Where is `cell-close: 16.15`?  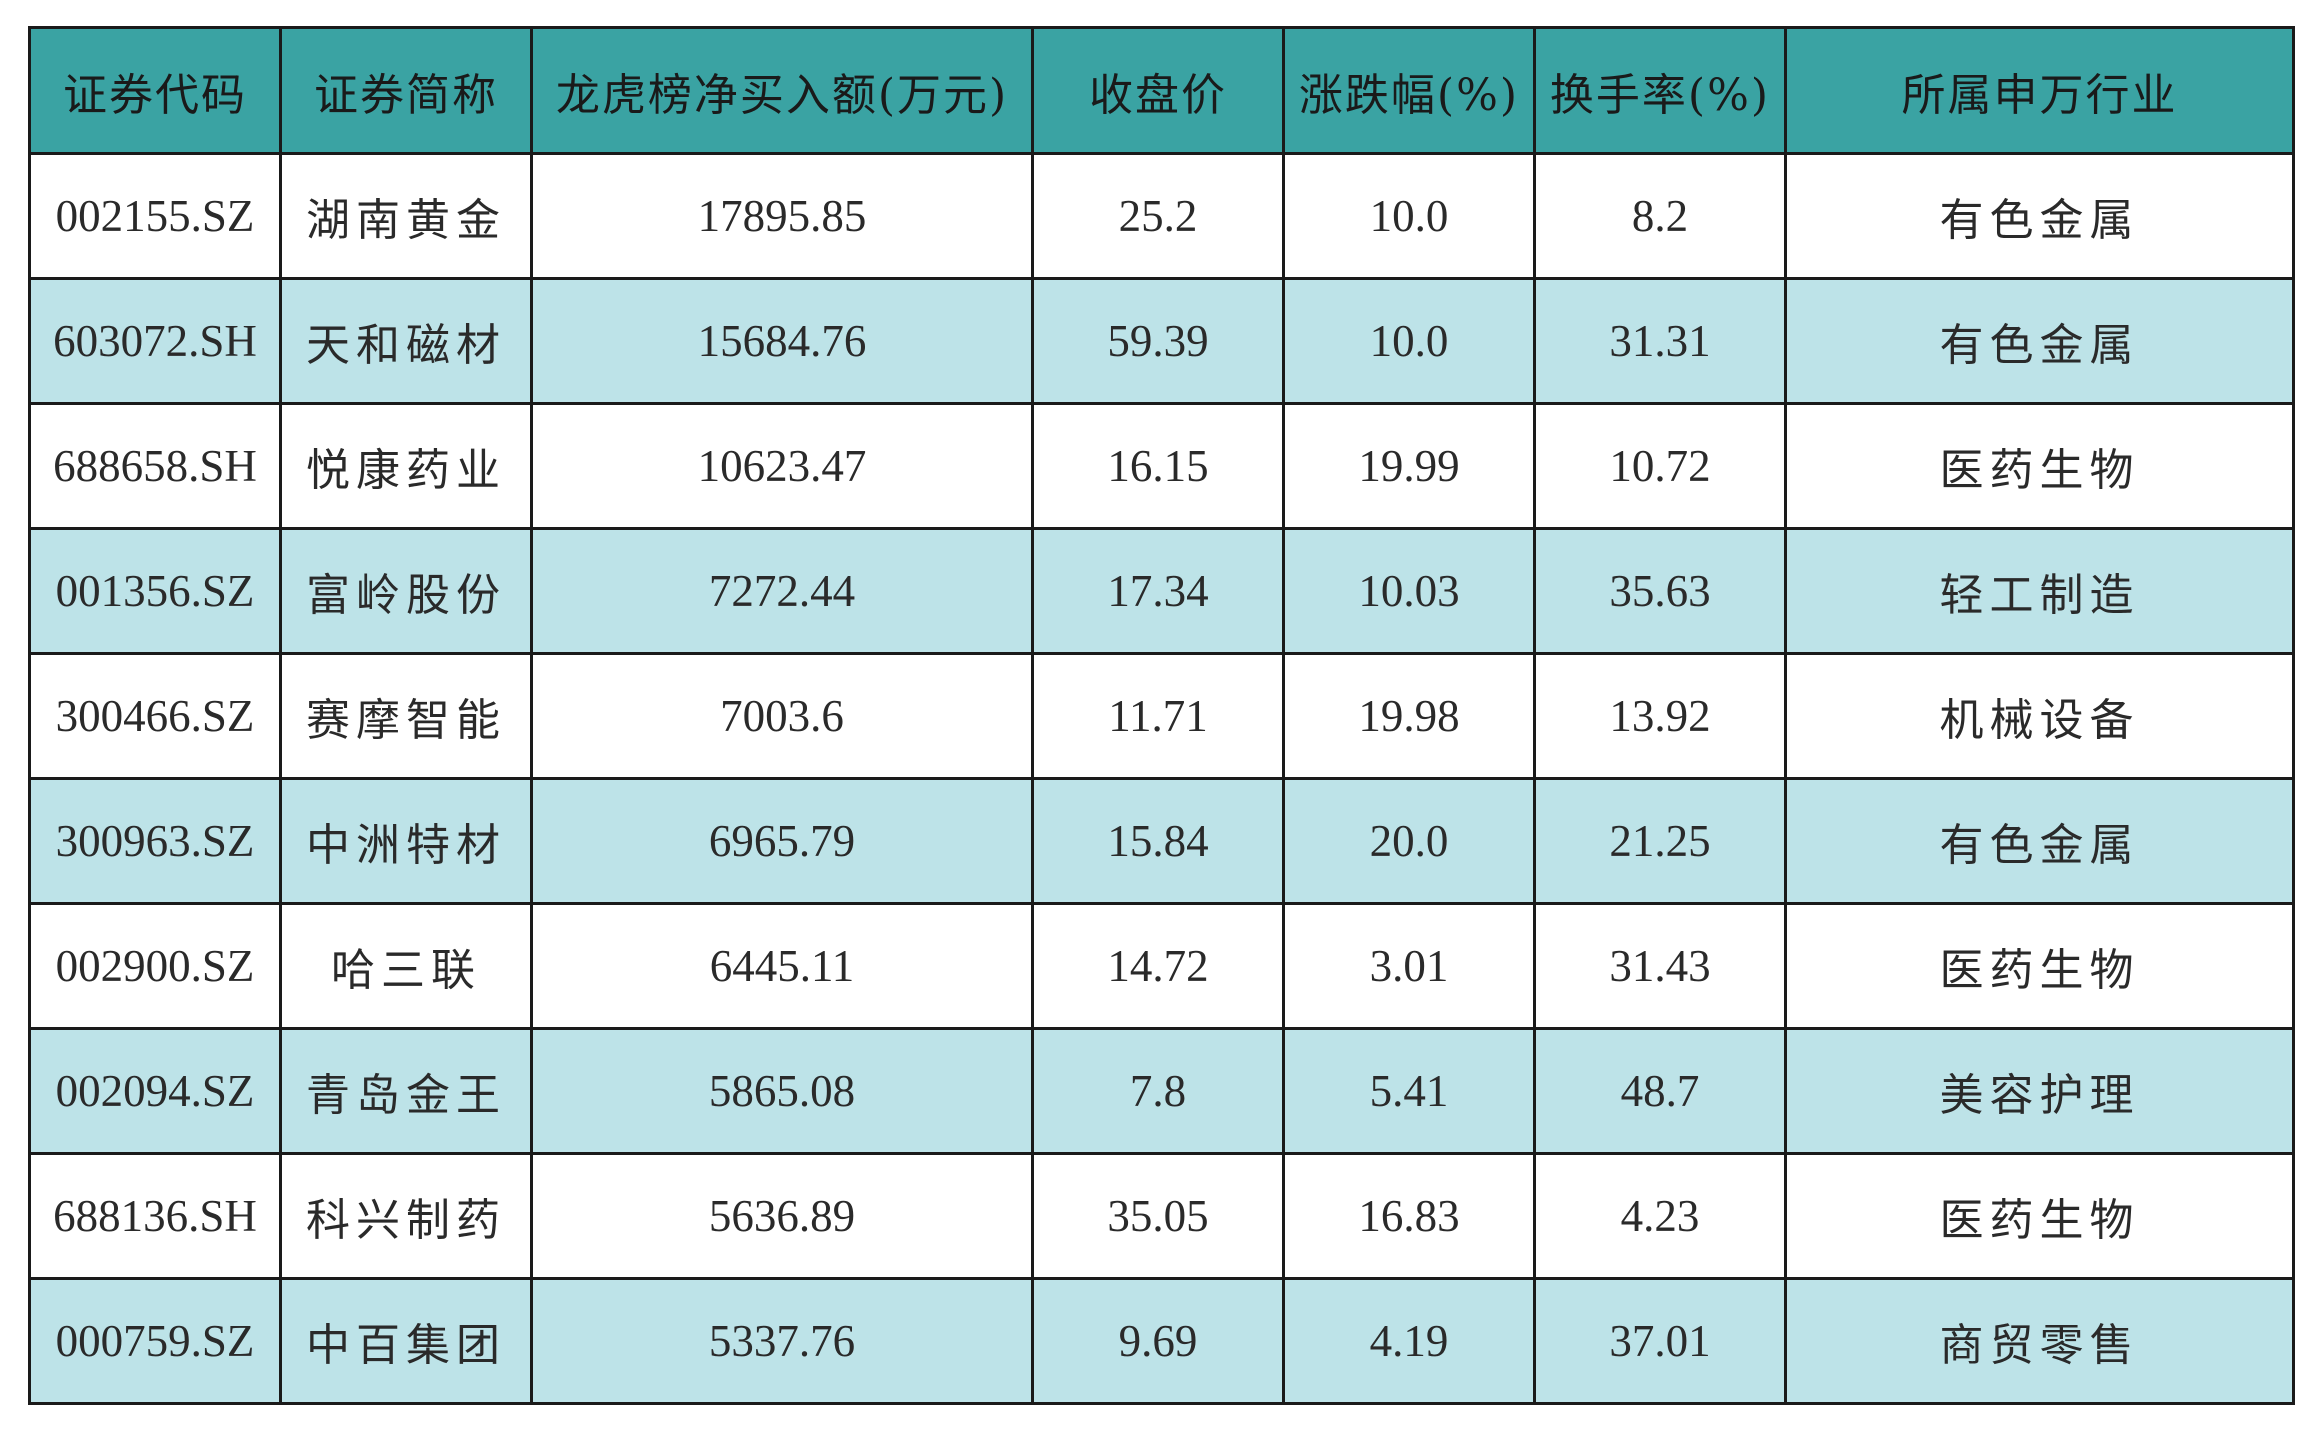
cell-close: 16.15 is located at coordinates (1158, 466).